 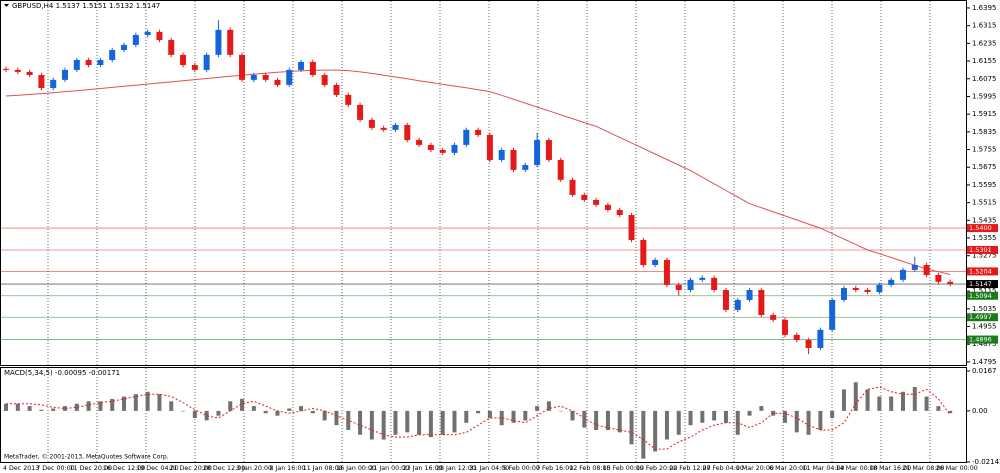 What do you see at coordinates (980, 340) in the screenshot?
I see `level-label: 1.4896` at bounding box center [980, 340].